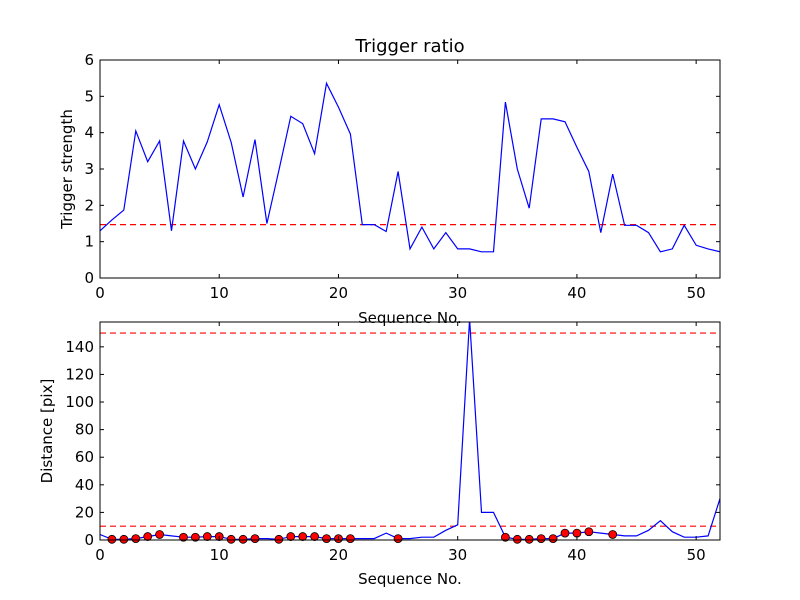 The height and width of the screenshot is (600, 800). Describe the element at coordinates (84, 430) in the screenshot. I see `y-tick-label: 80` at that location.